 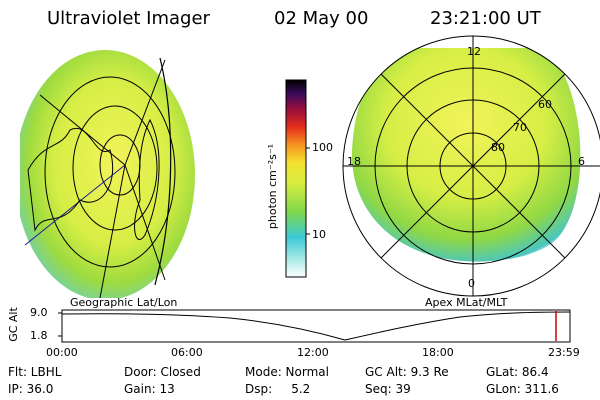 What do you see at coordinates (39, 312) in the screenshot?
I see `timeline-ytick-top: 9.0` at bounding box center [39, 312].